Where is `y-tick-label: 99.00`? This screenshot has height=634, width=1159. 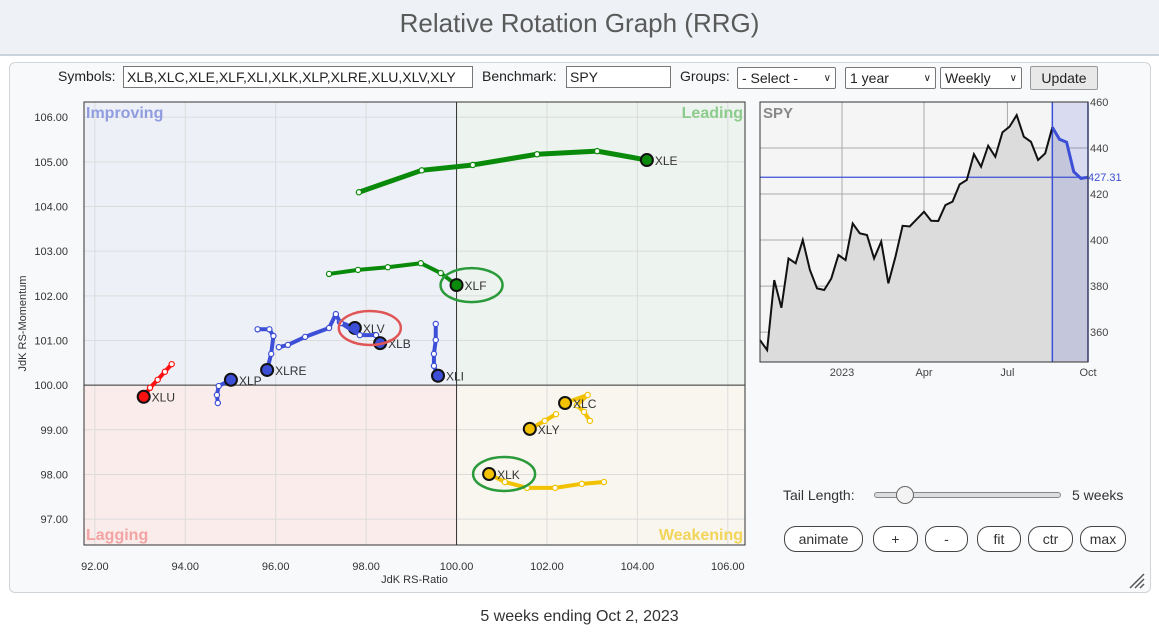 y-tick-label: 99.00 is located at coordinates (54, 431).